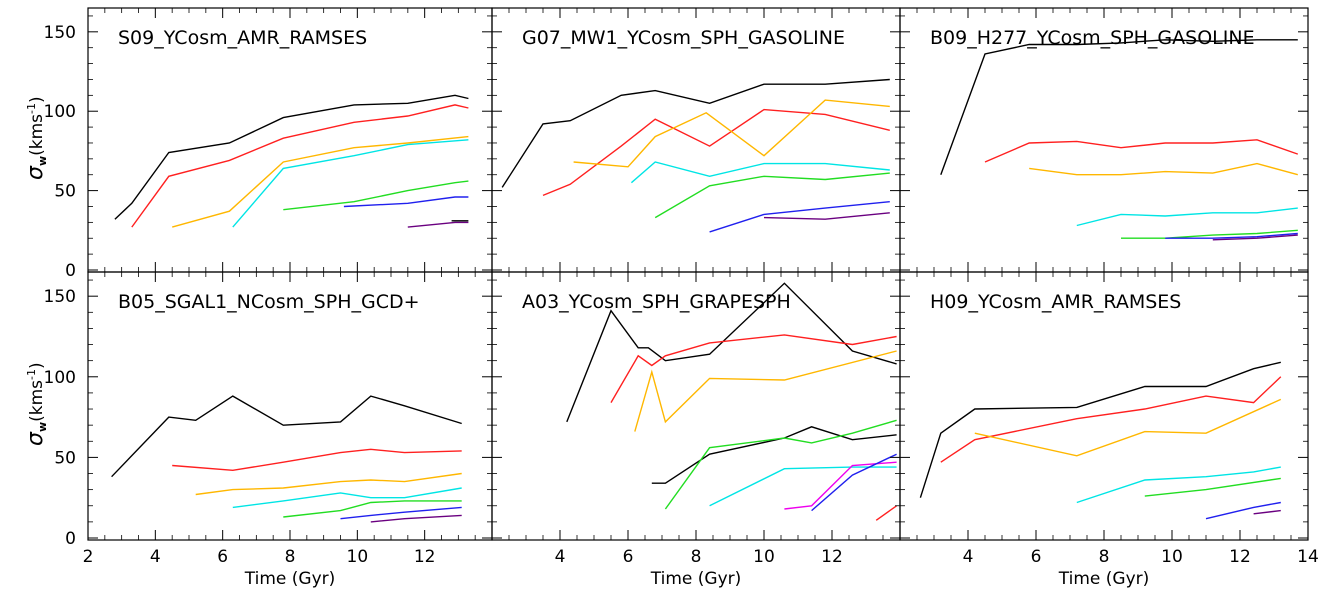 The image size is (1330, 592). Describe the element at coordinates (1055, 302) in the screenshot. I see `panel-title: H09_YCosm_AMR_RAMSES` at that location.